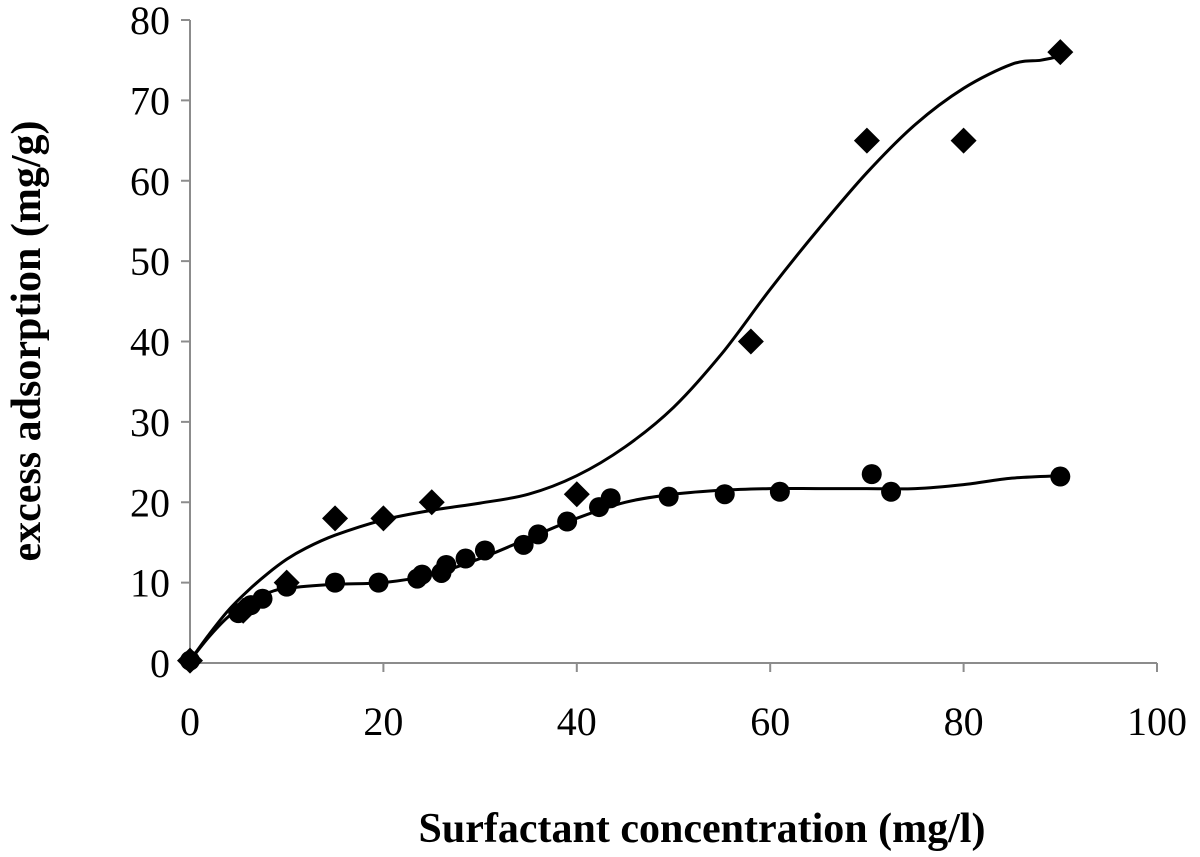  I want to click on y-tick-label: 10, so click(150, 583).